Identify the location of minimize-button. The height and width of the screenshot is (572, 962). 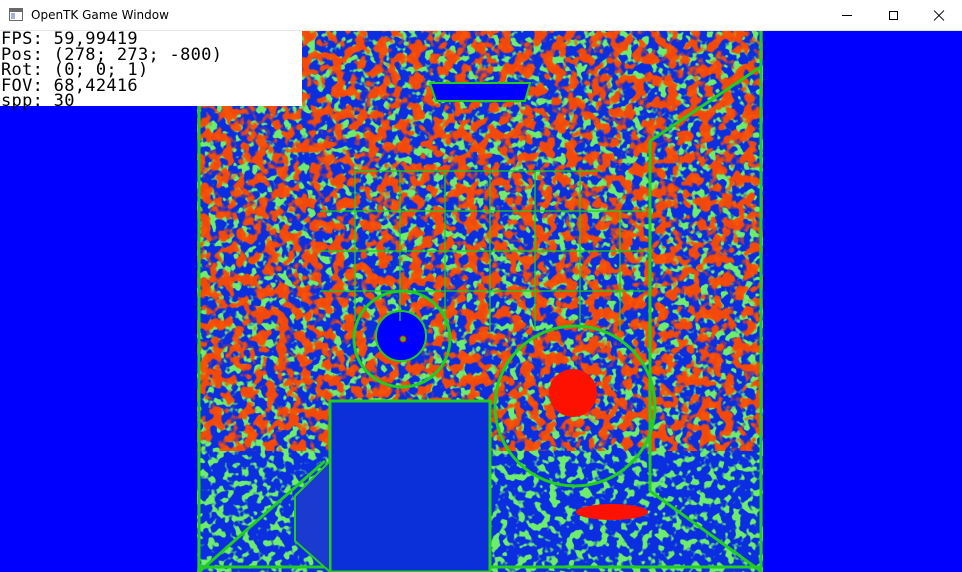
(847, 15).